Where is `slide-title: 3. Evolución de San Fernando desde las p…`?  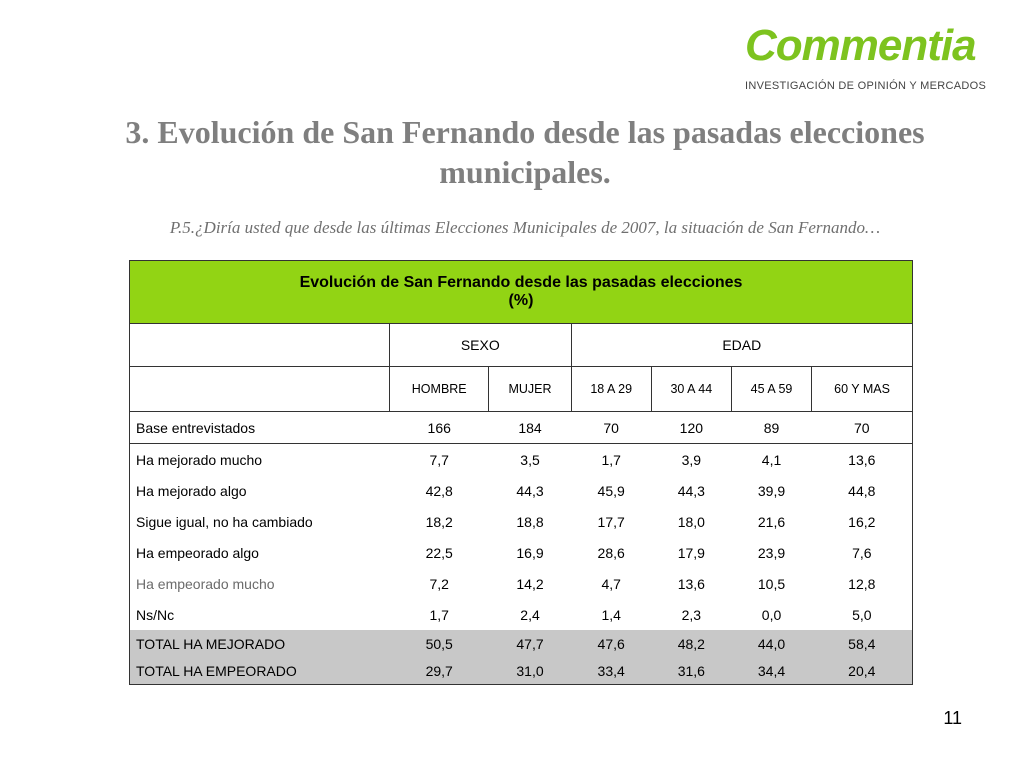
slide-title: 3. Evolución de San Fernando desde las p… is located at coordinates (525, 152).